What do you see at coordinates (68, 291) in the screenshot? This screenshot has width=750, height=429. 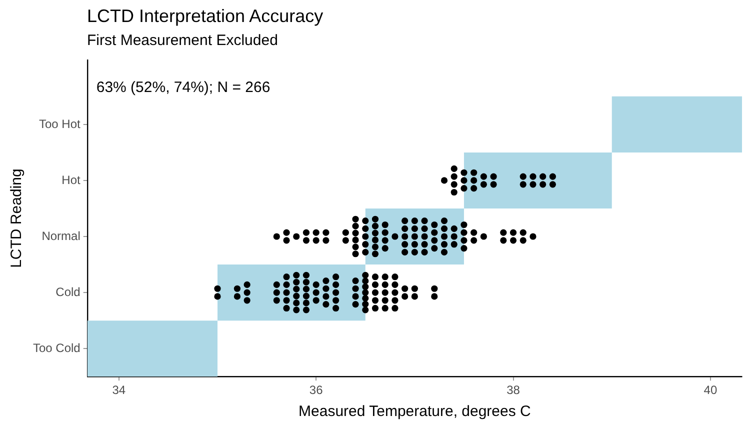 I see `y-tick-label: Cold` at bounding box center [68, 291].